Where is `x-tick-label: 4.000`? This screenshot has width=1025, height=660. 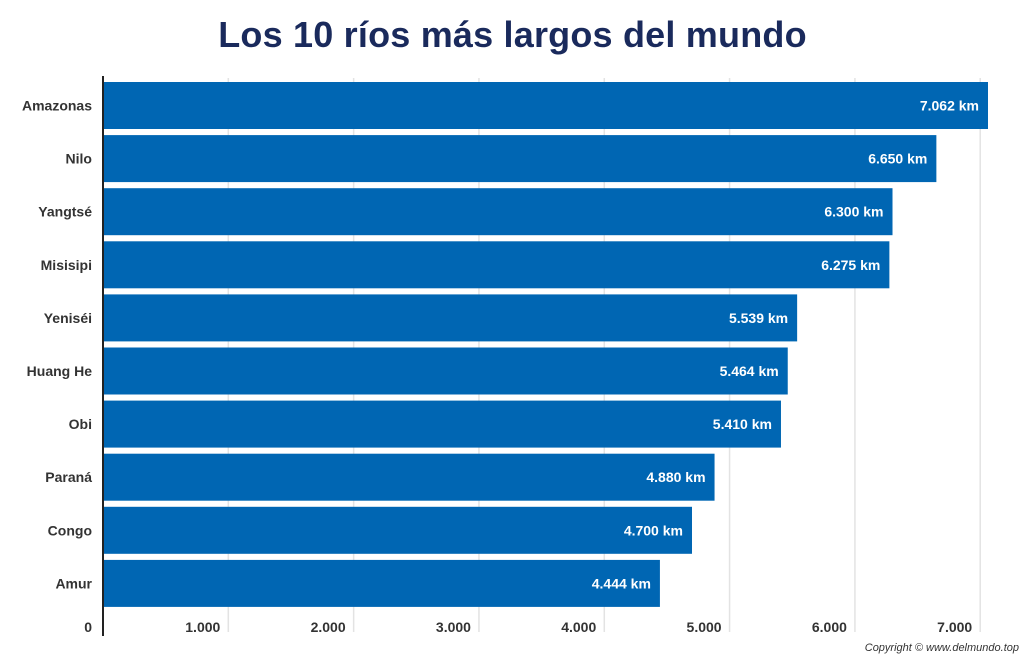 x-tick-label: 4.000 is located at coordinates (578, 627).